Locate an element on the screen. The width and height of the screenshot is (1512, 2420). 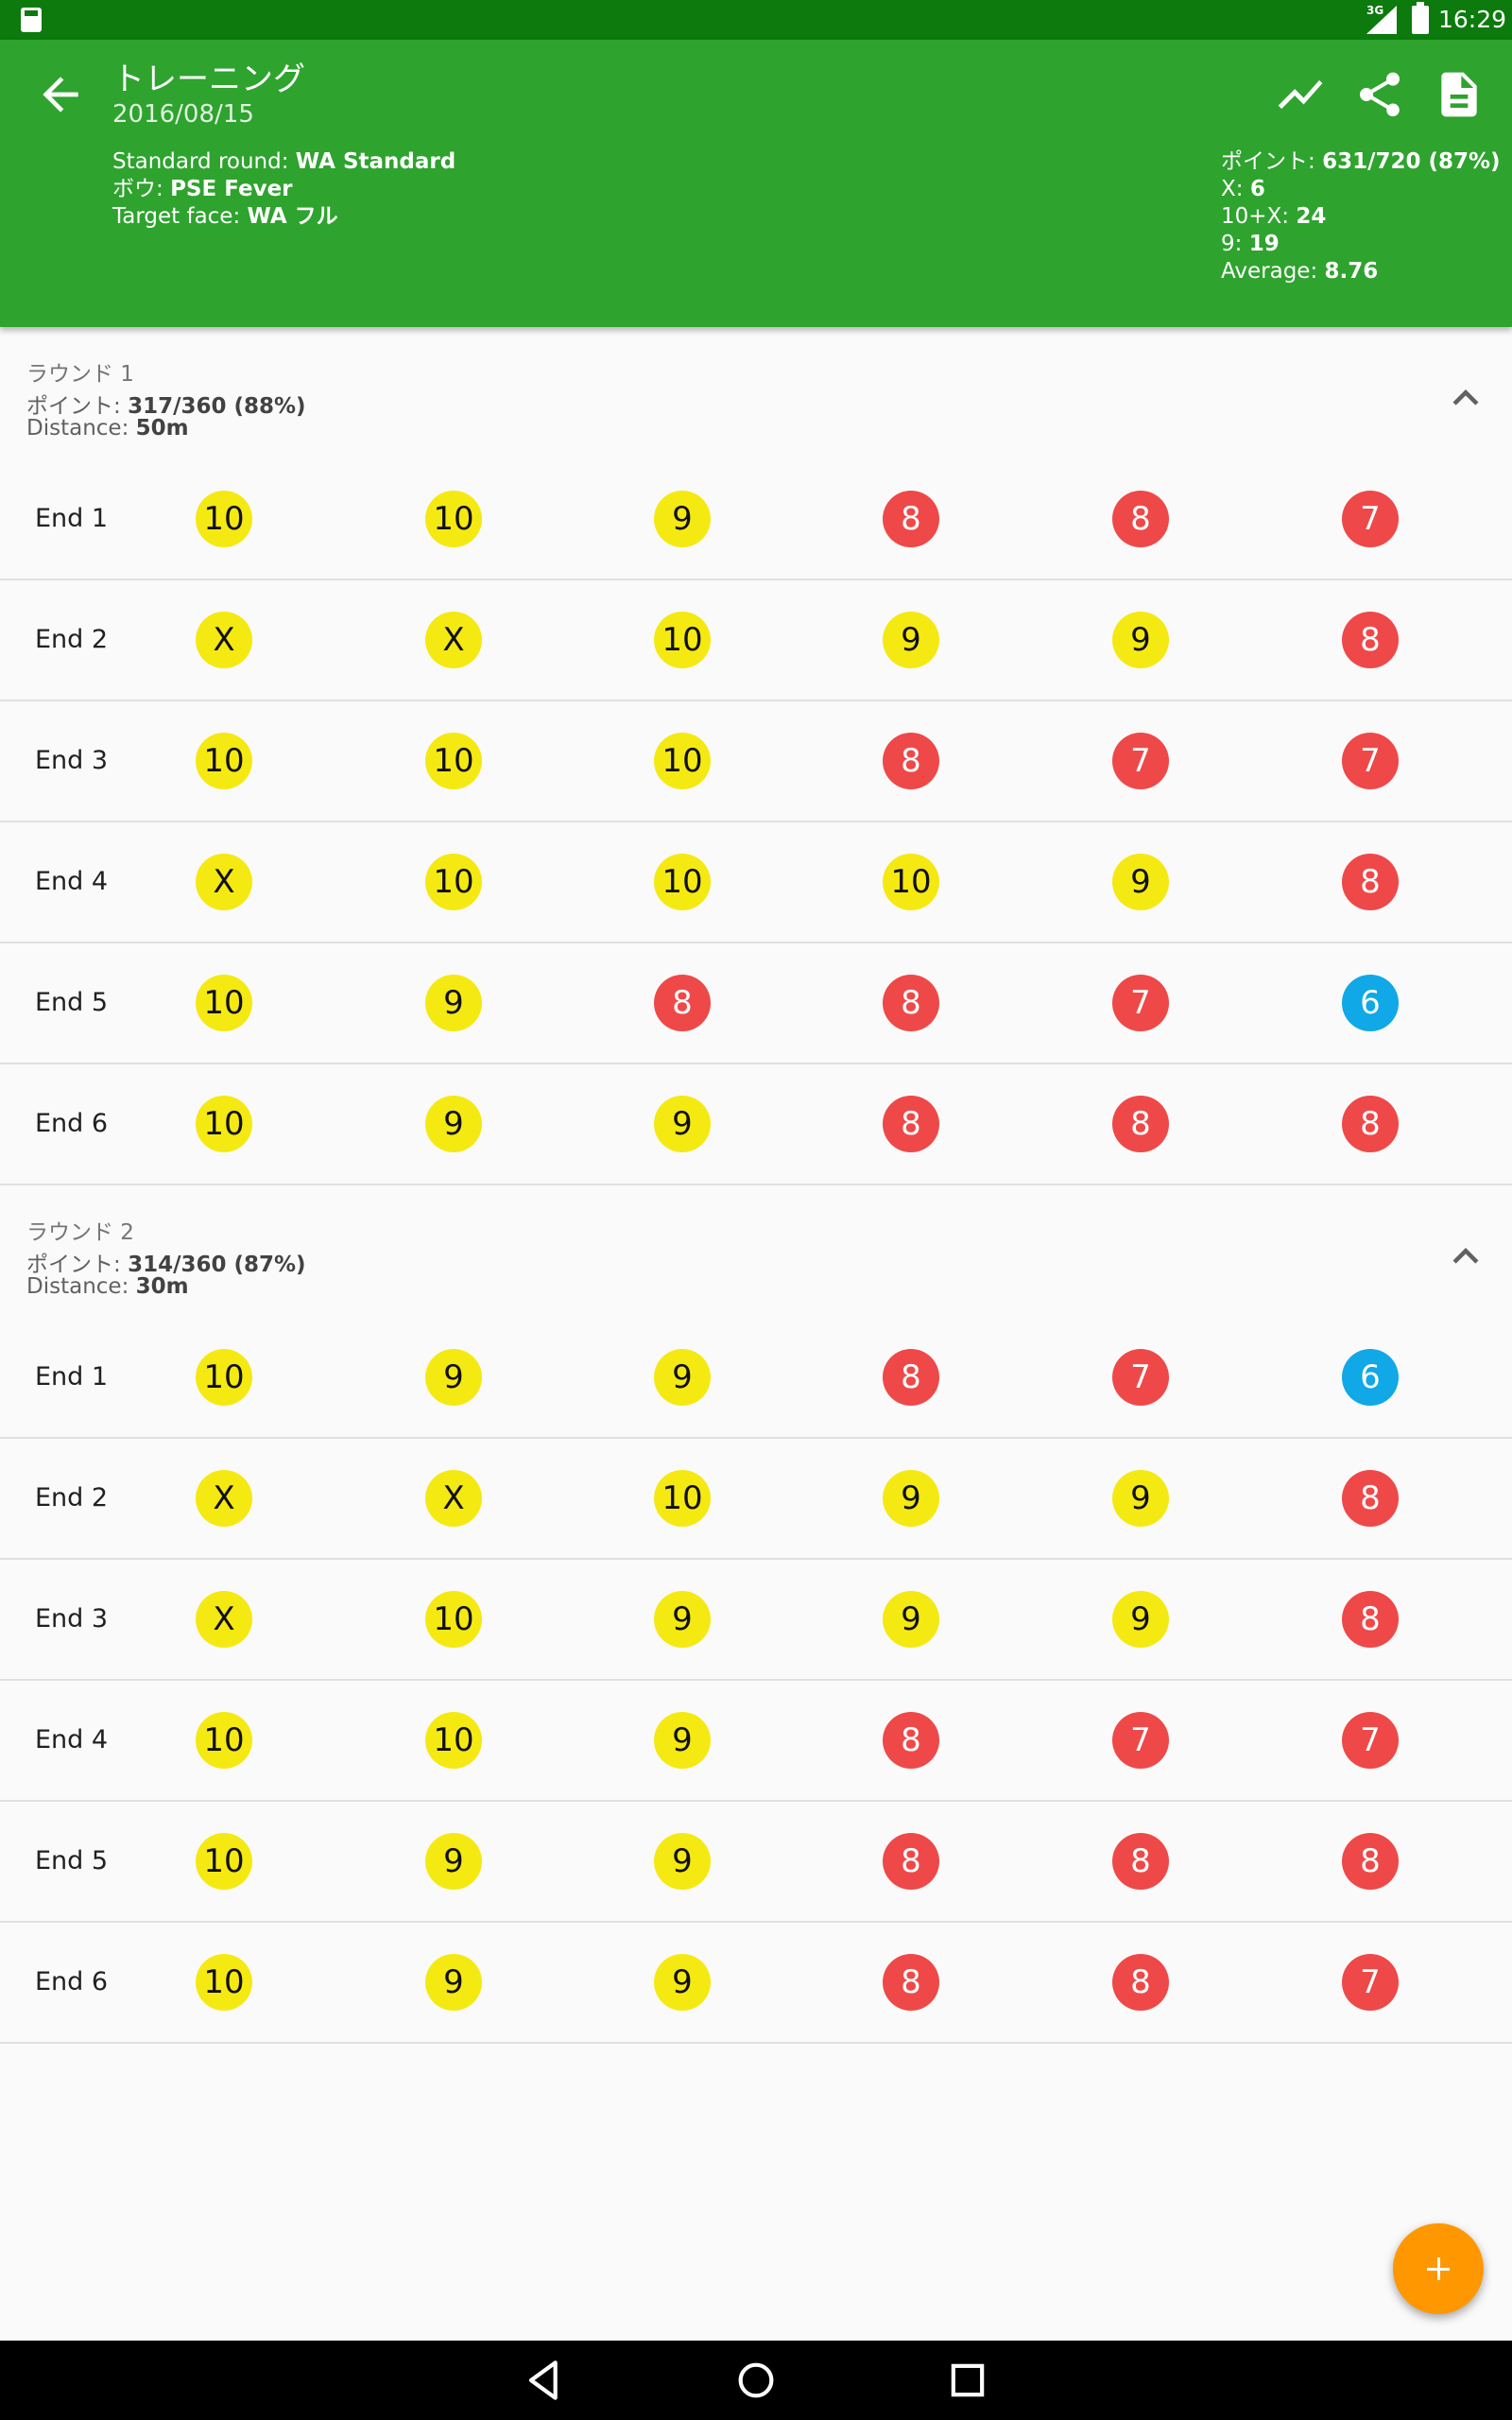
standard-round-line: Standard round: WA Standard is located at coordinates (284, 161).